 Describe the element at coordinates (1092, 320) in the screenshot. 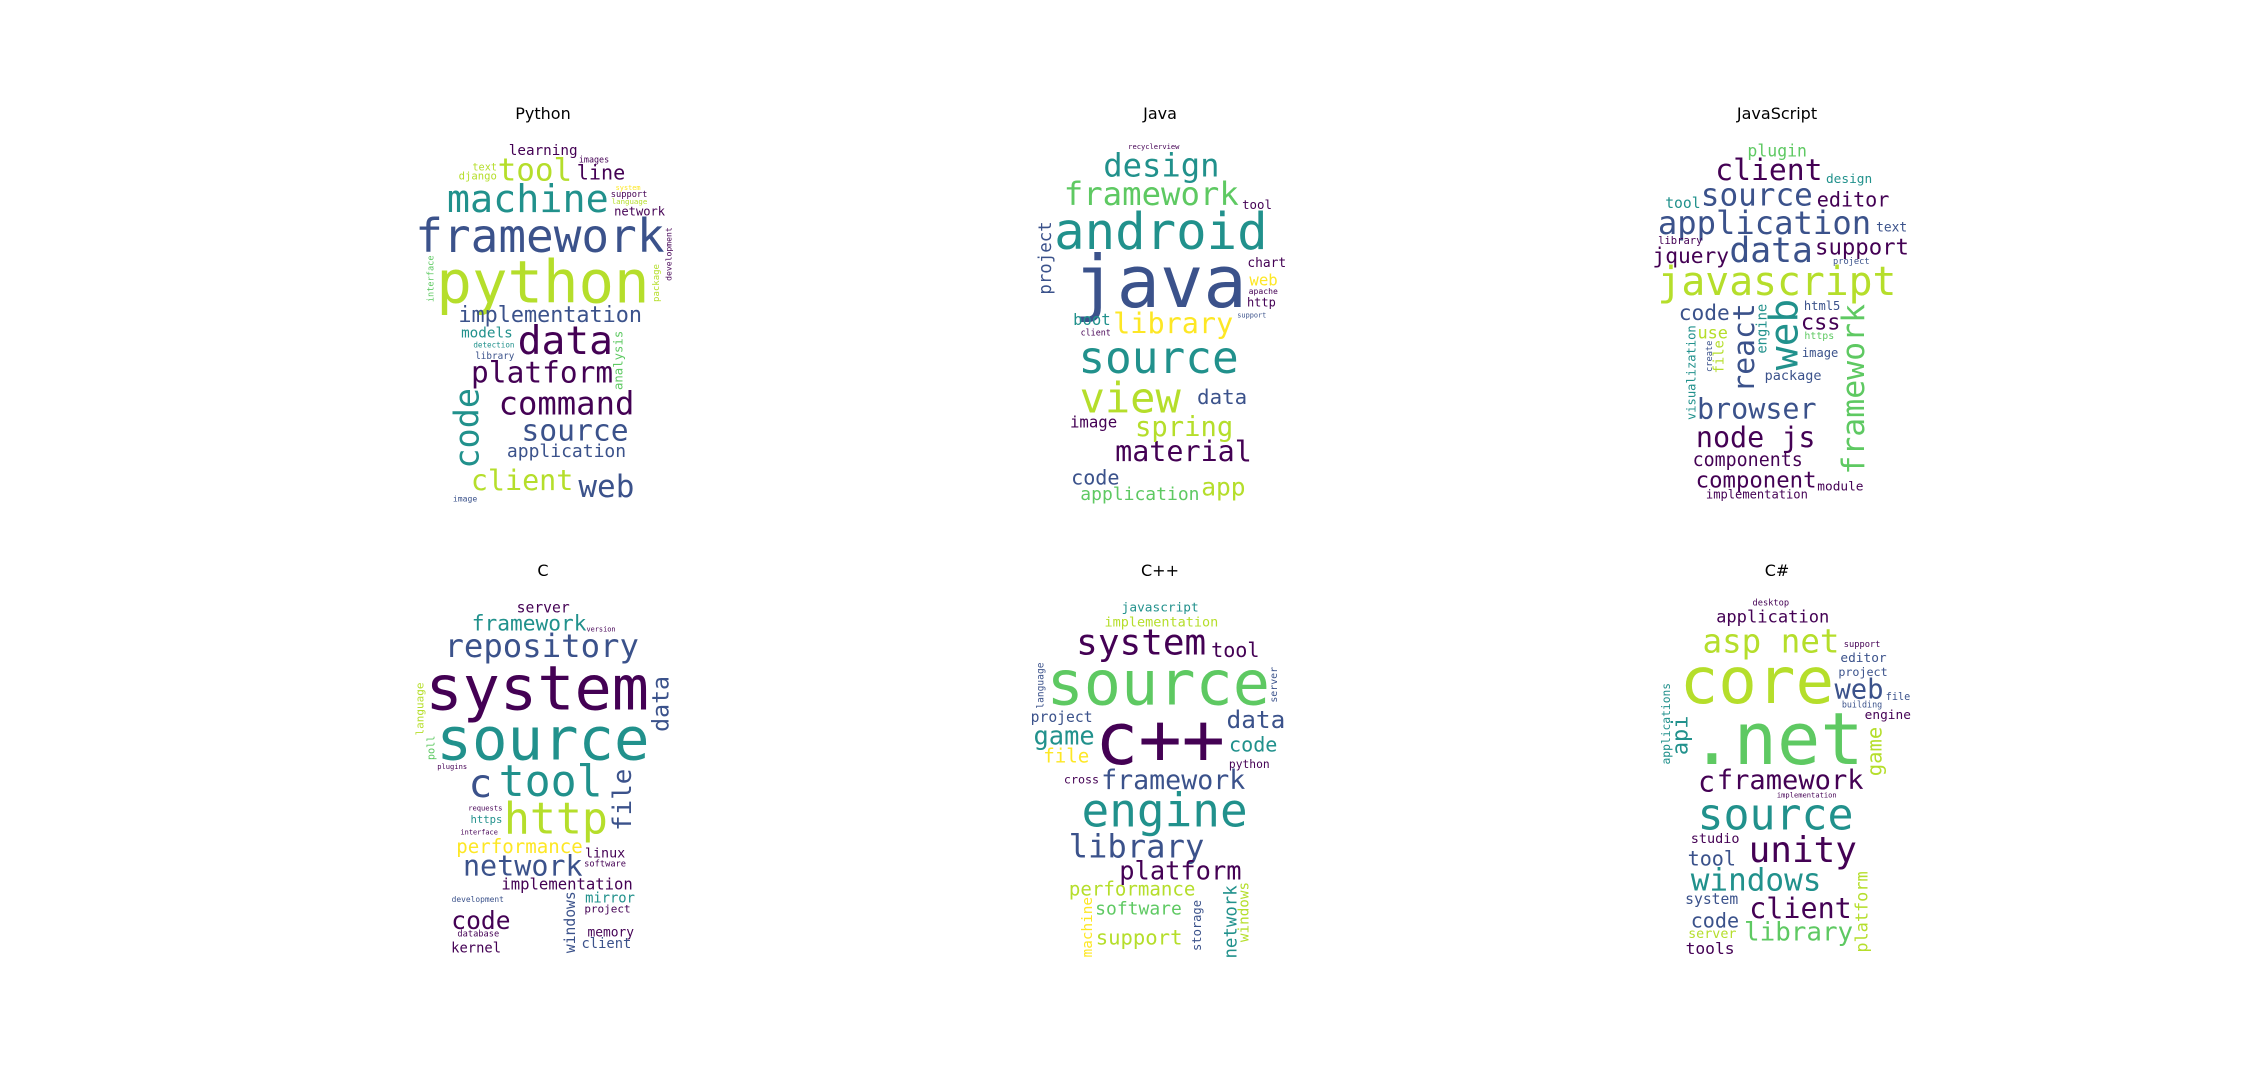

I see `cloud-word: boot` at that location.